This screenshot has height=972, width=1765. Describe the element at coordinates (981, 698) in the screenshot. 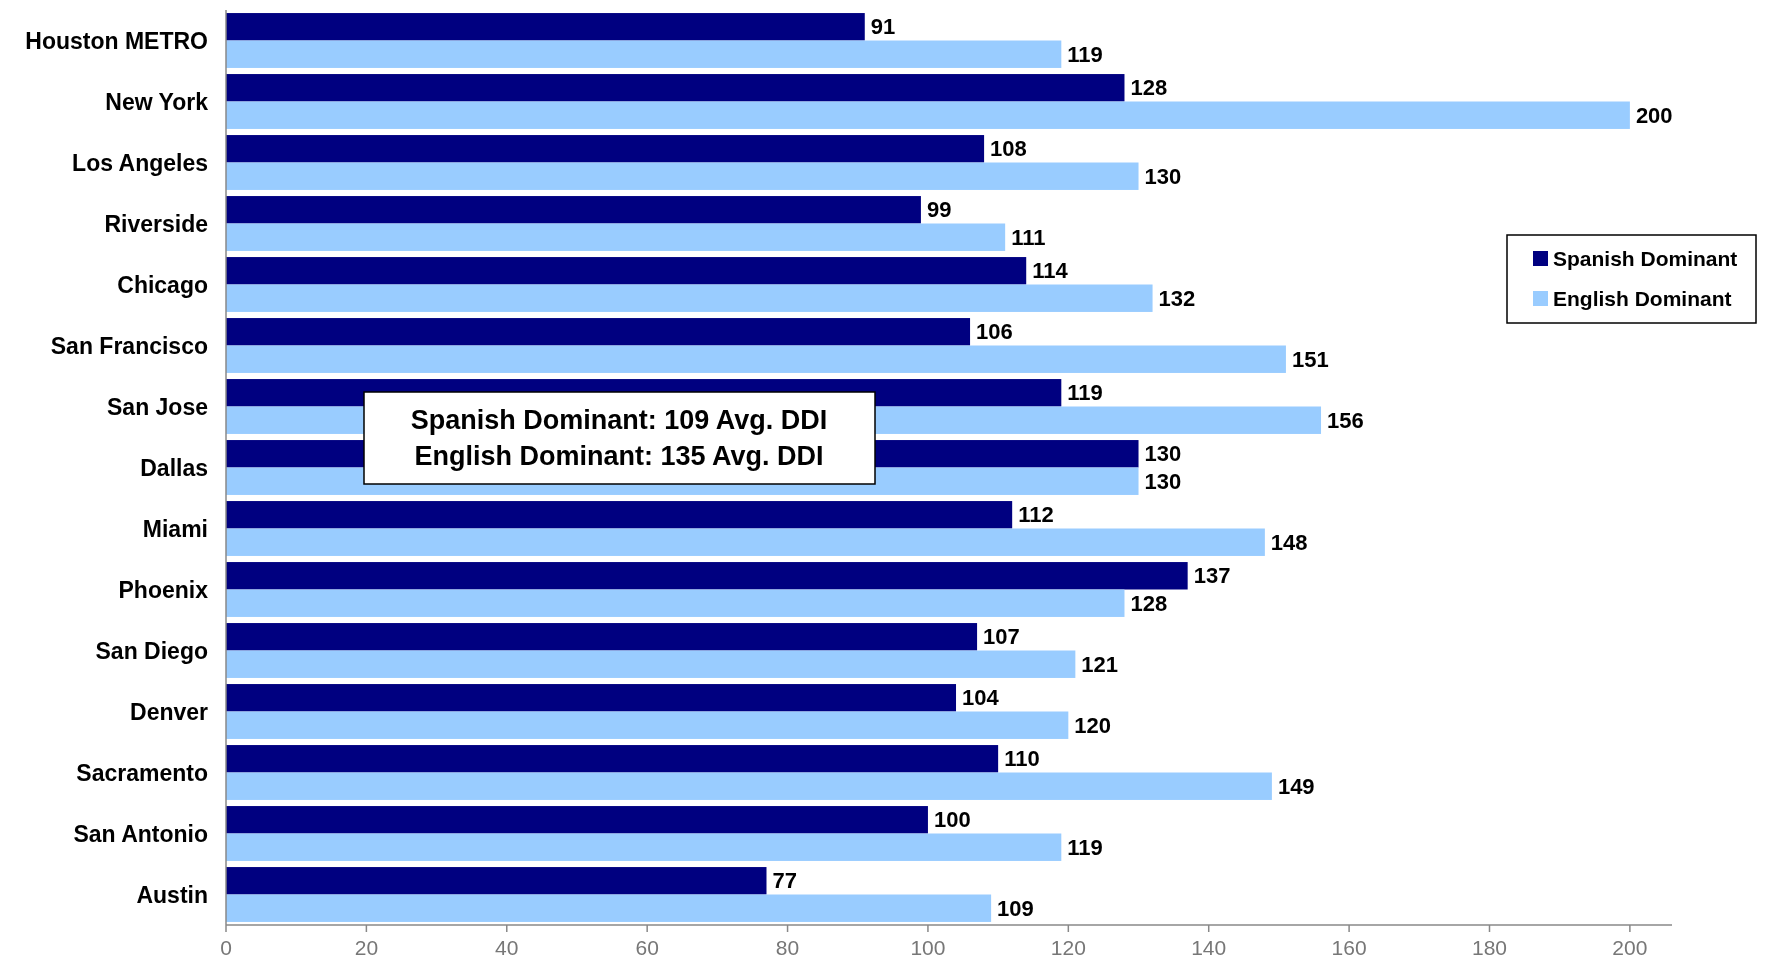

I see `data-label: 104` at that location.